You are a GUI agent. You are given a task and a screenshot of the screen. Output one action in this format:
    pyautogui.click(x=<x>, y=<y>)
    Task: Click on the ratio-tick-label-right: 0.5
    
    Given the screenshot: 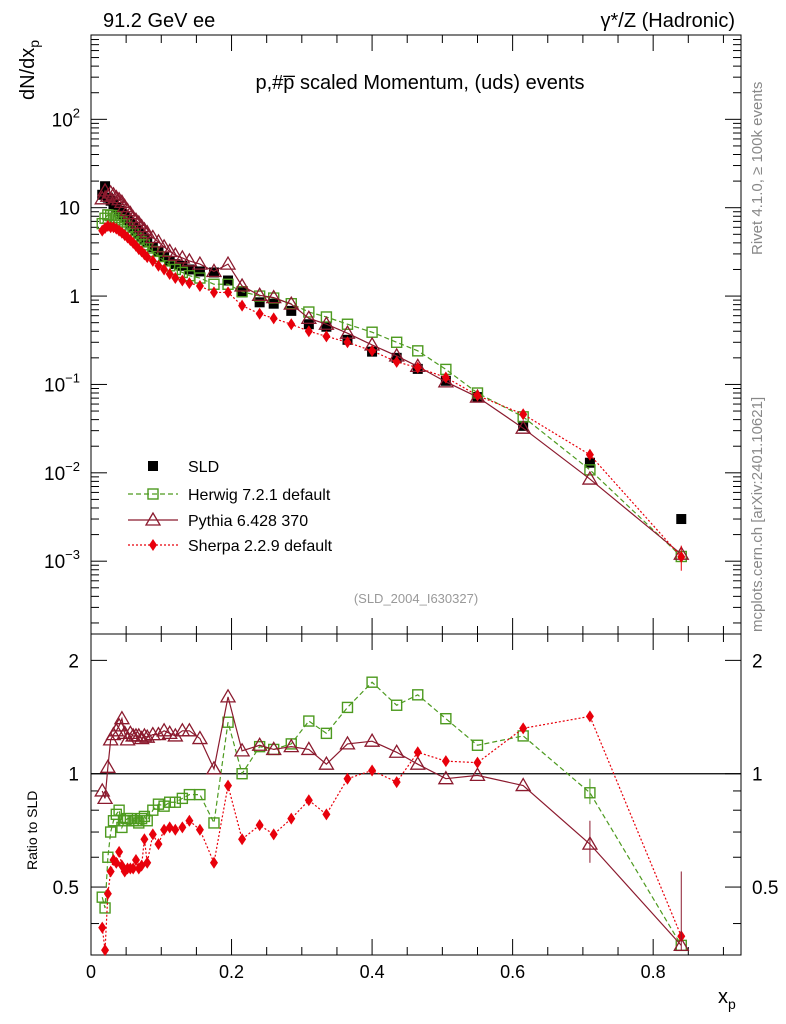 What is the action you would take?
    pyautogui.click(x=765, y=888)
    